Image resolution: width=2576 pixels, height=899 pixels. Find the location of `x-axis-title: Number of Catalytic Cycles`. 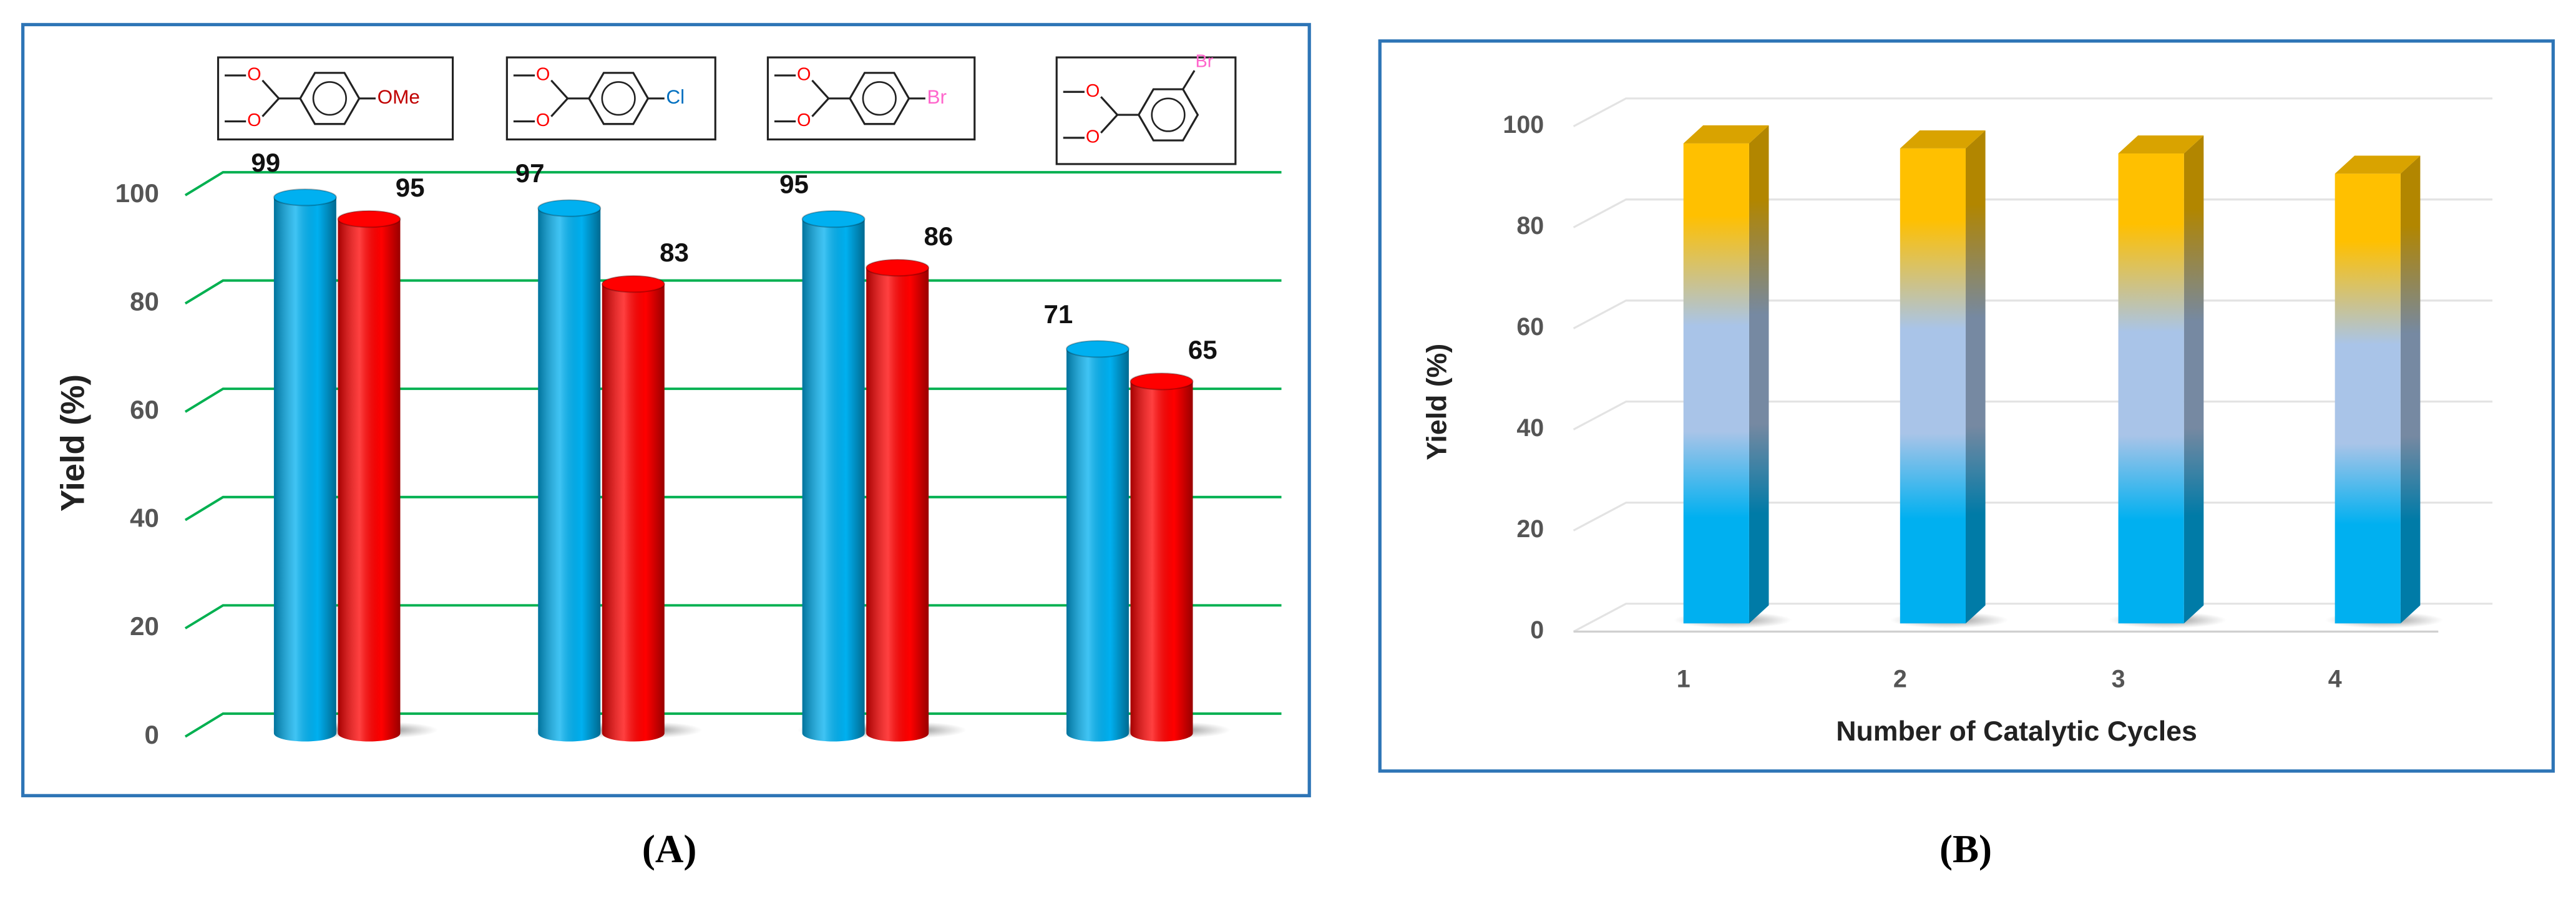

x-axis-title: Number of Catalytic Cycles is located at coordinates (2016, 731).